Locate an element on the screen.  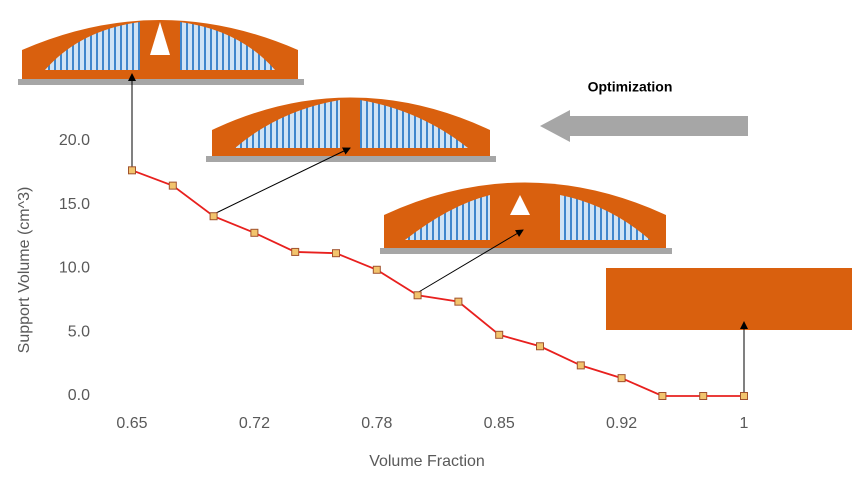
annotation: Optimization is located at coordinates (630, 87).